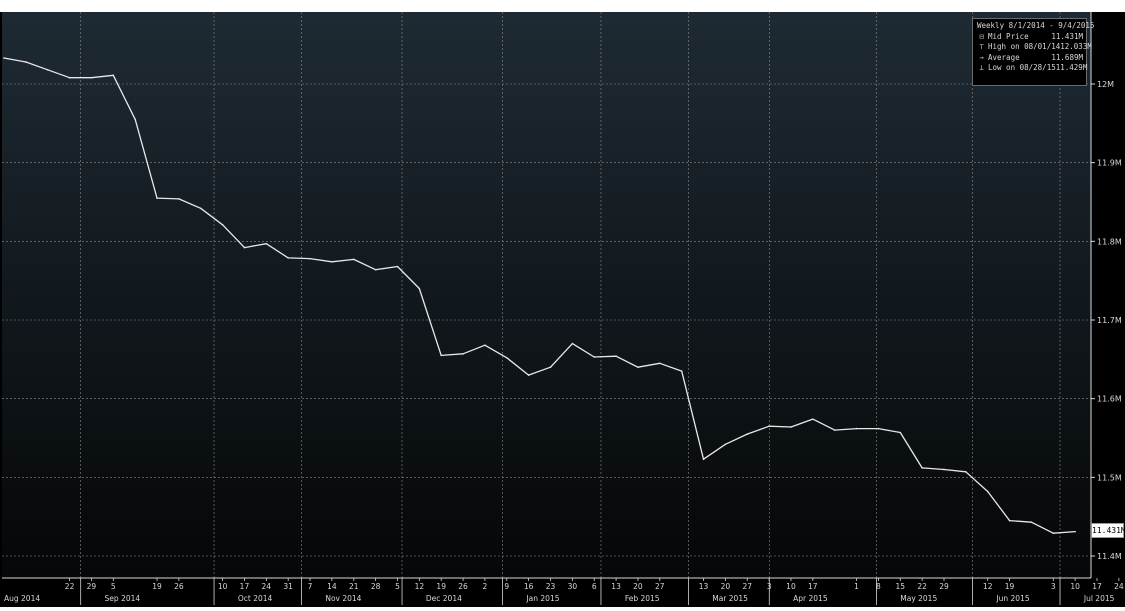 The height and width of the screenshot is (611, 1125). Describe the element at coordinates (542, 598) in the screenshot. I see `month-label: Jan 2015` at that location.